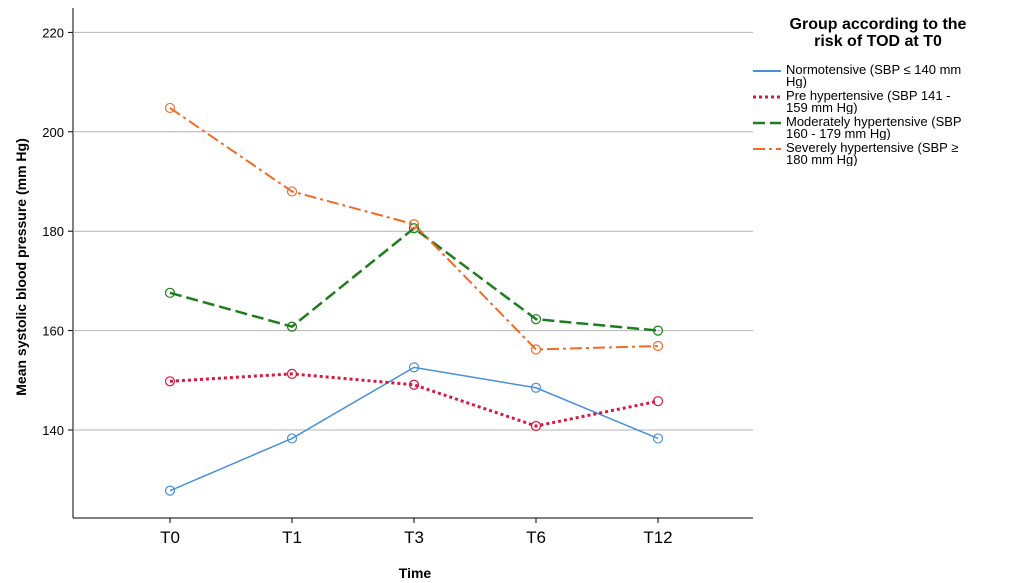 Image resolution: width=1009 pixels, height=583 pixels. I want to click on legend-item-severely-hypertensive: Severely hypertensive (SBP ≥ 180 mm Hg), so click(878, 154).